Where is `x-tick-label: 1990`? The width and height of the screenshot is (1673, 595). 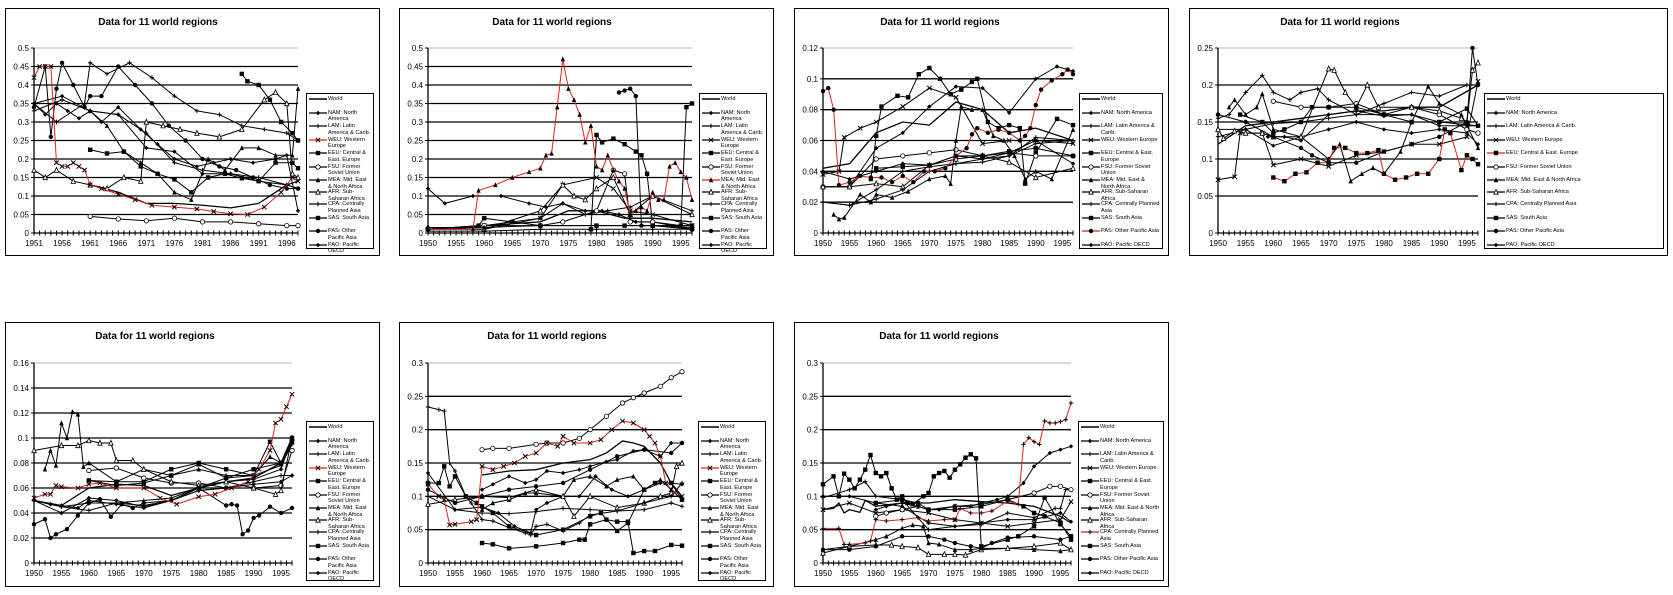 x-tick-label: 1990 is located at coordinates (1439, 243).